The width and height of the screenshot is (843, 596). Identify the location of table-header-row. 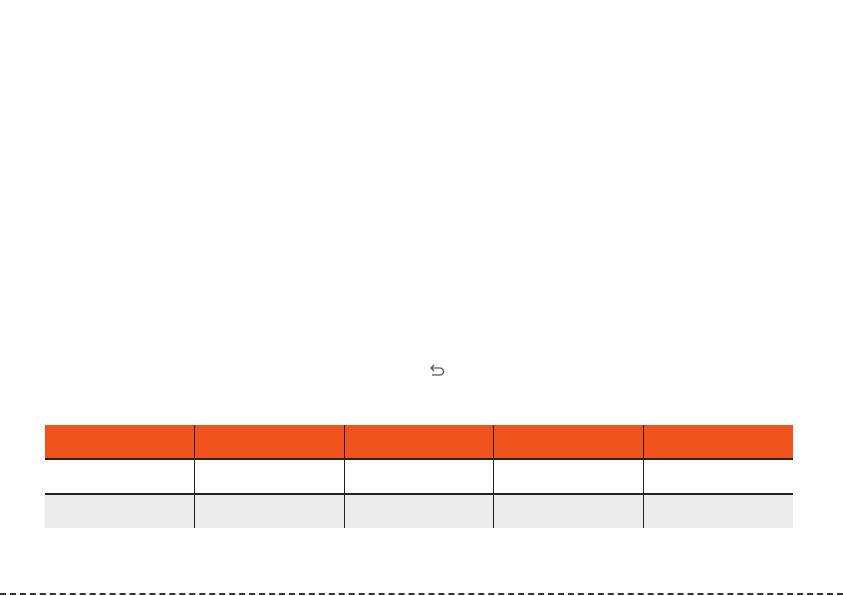
(419, 442).